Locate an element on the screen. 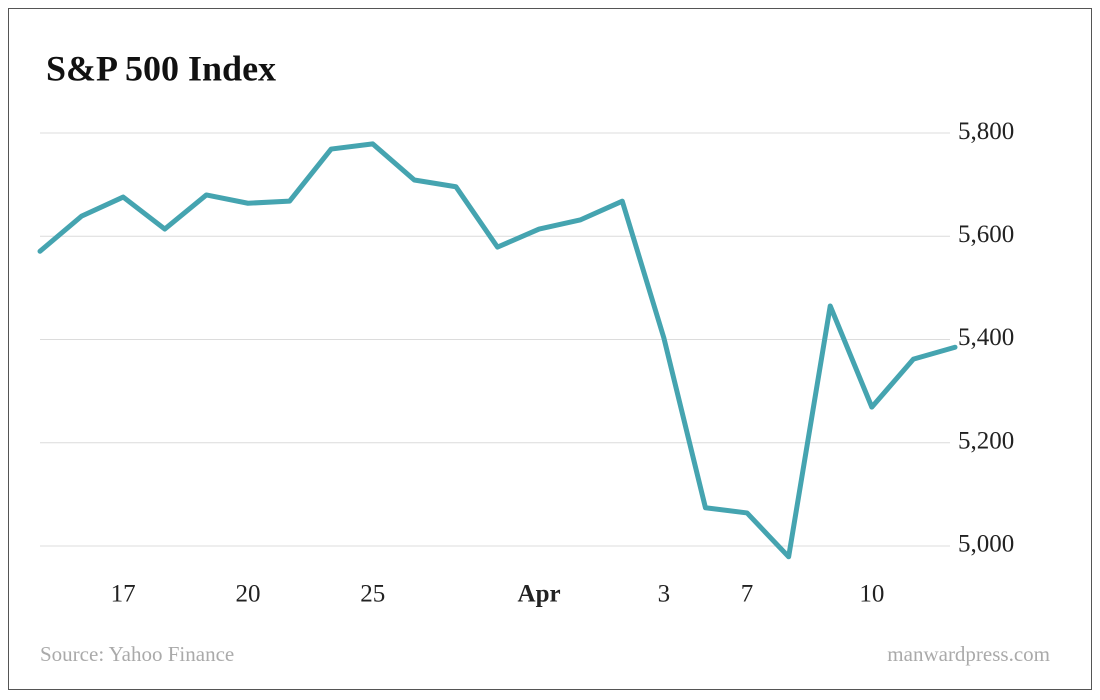 This screenshot has width=1100, height=700. x-tick-label: 7 is located at coordinates (747, 594).